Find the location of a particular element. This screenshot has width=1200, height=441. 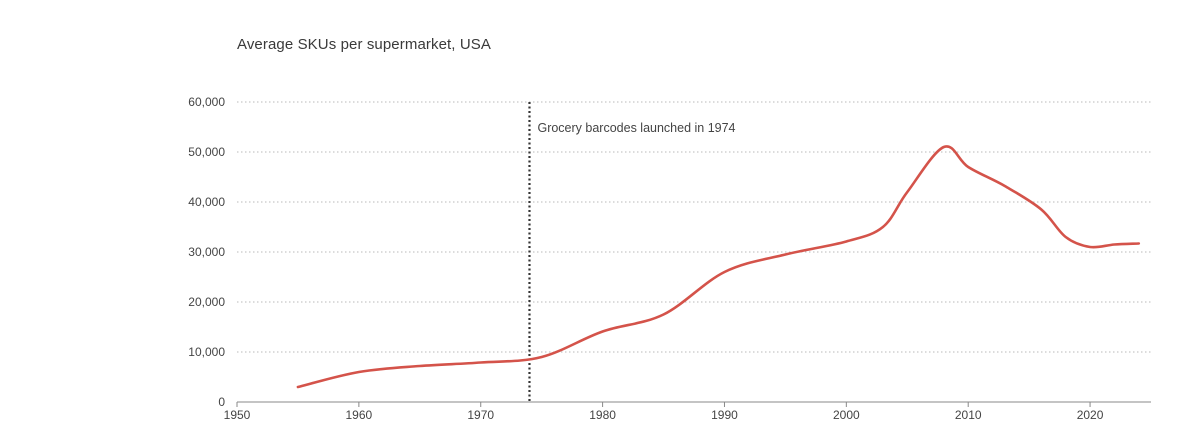

y-tick-label: 0 is located at coordinates (221, 402).